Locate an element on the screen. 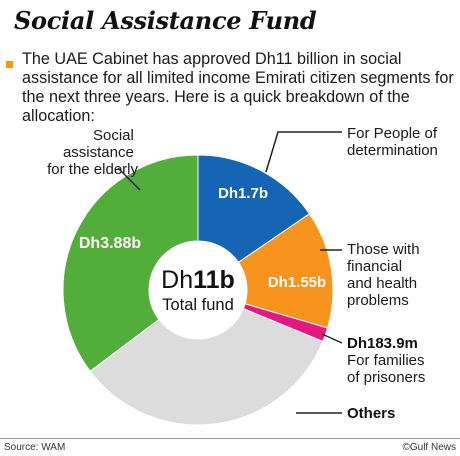  chart-title: Social Assistance Fund is located at coordinates (165, 20).